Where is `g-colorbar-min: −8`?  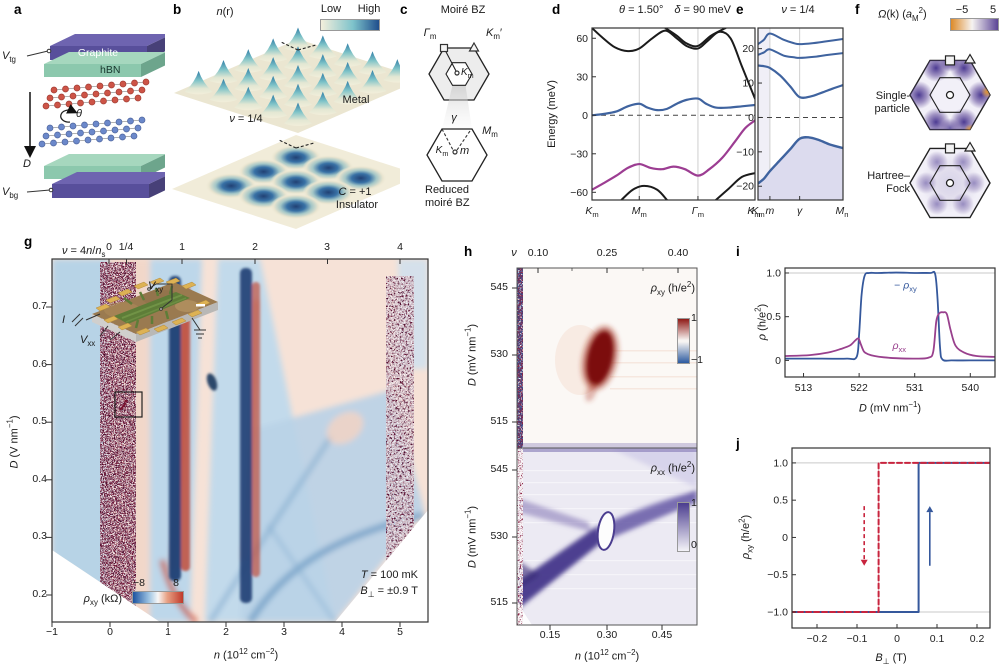
g-colorbar-min: −8 is located at coordinates (139, 583).